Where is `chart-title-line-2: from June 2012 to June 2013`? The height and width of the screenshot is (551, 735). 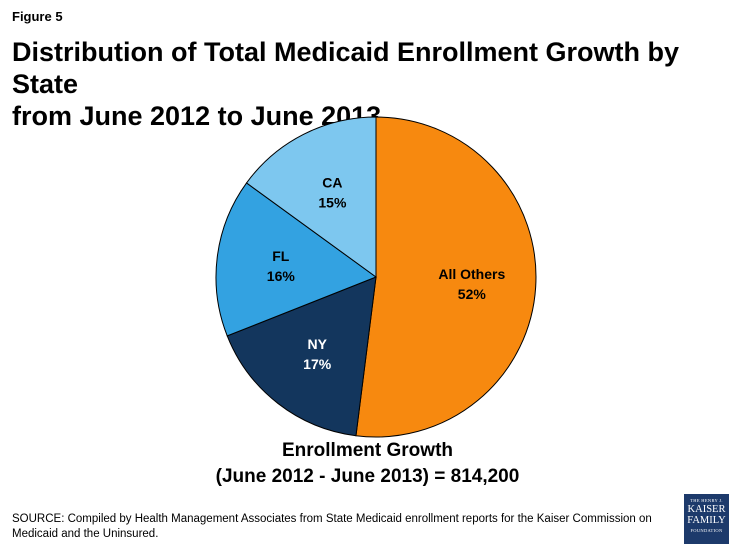 chart-title-line-2: from June 2012 to June 2013 is located at coordinates (197, 116).